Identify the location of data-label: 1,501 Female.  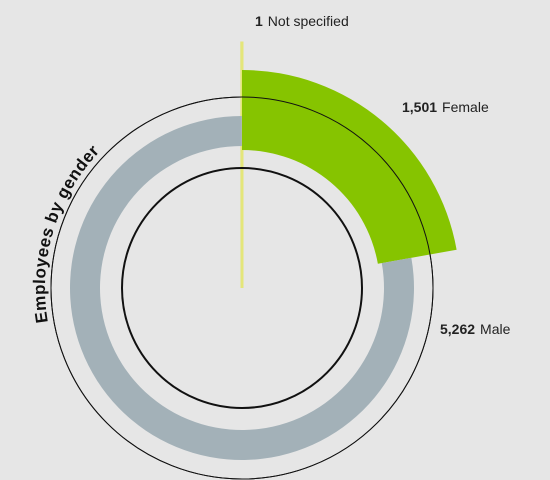
(445, 107).